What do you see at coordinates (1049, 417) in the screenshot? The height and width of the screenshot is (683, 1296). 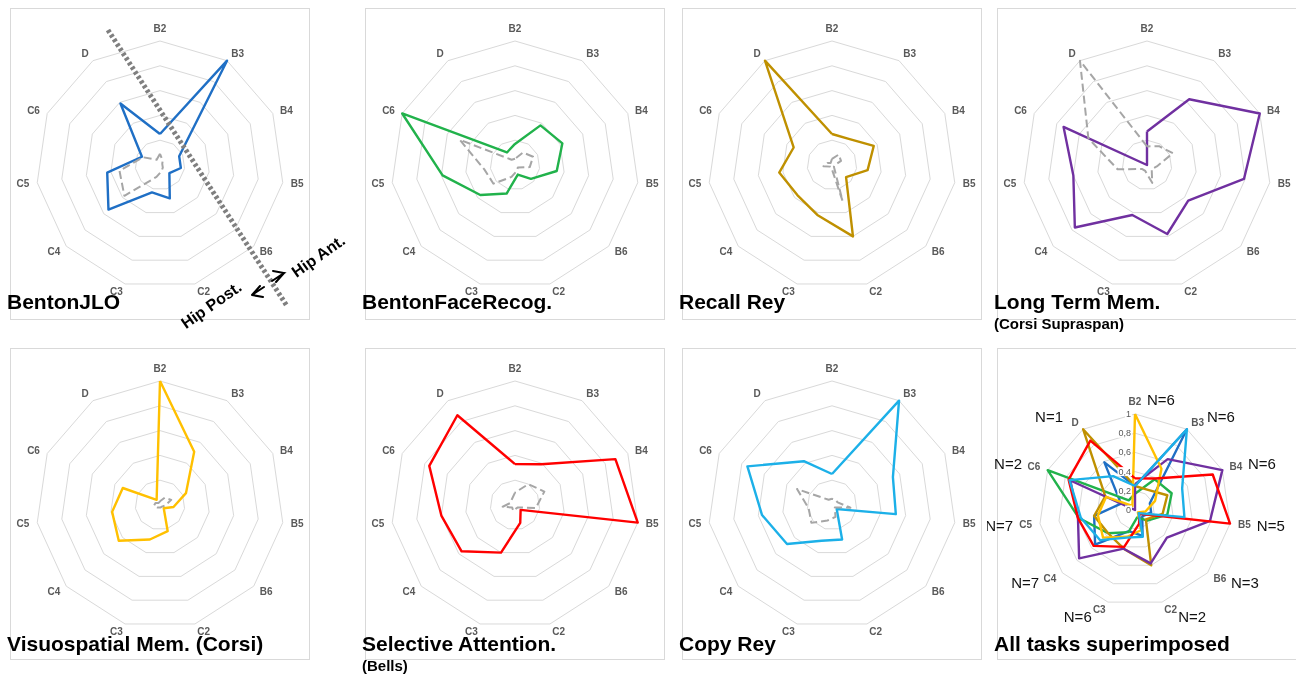 I see `text: N=1` at bounding box center [1049, 417].